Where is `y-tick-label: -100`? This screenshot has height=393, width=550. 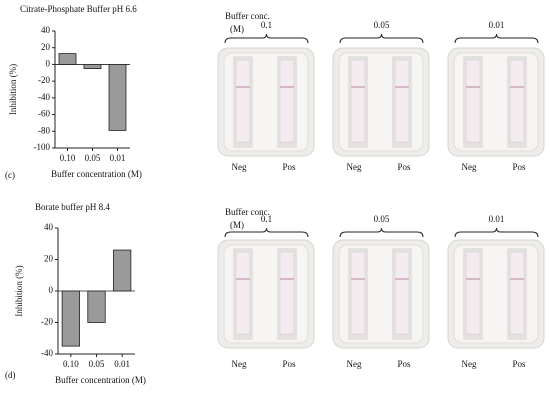
y-tick-label: -100 is located at coordinates (42, 147).